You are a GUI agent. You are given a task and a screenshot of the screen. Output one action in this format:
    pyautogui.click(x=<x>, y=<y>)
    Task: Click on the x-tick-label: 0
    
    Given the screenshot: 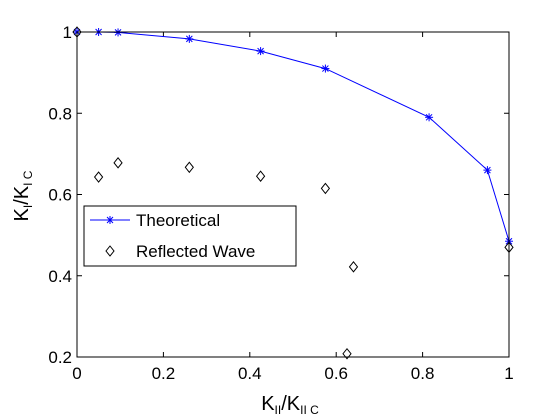 What is the action you would take?
    pyautogui.click(x=76, y=373)
    